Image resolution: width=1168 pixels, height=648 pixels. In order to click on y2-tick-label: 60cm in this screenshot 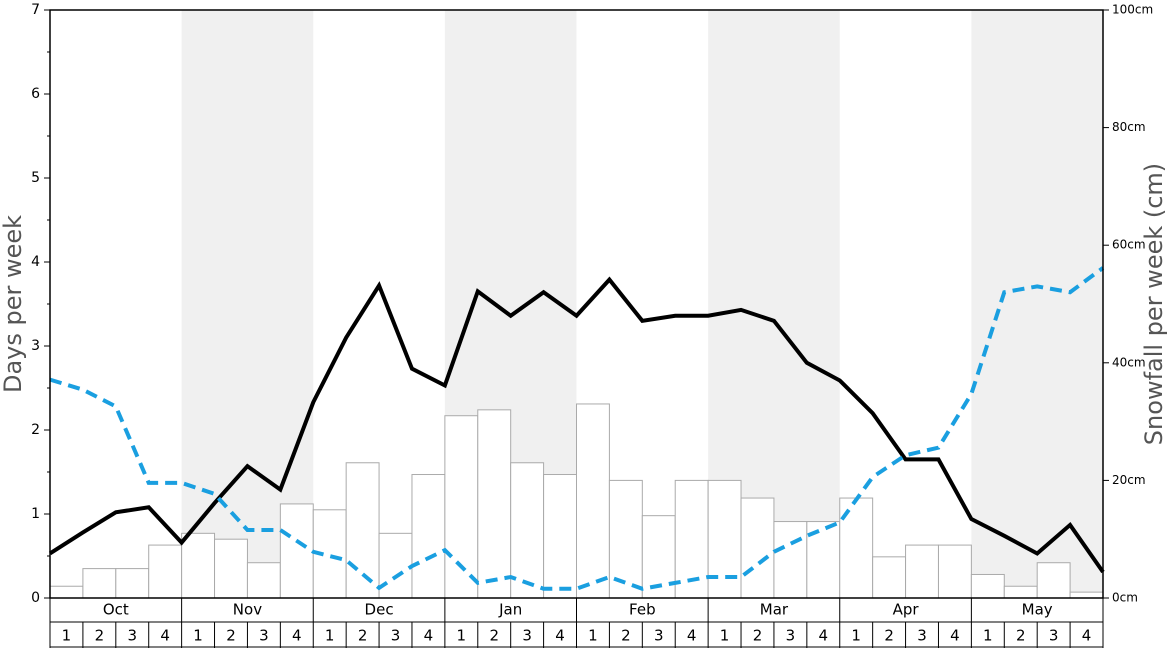, I will do `click(1129, 245)`.